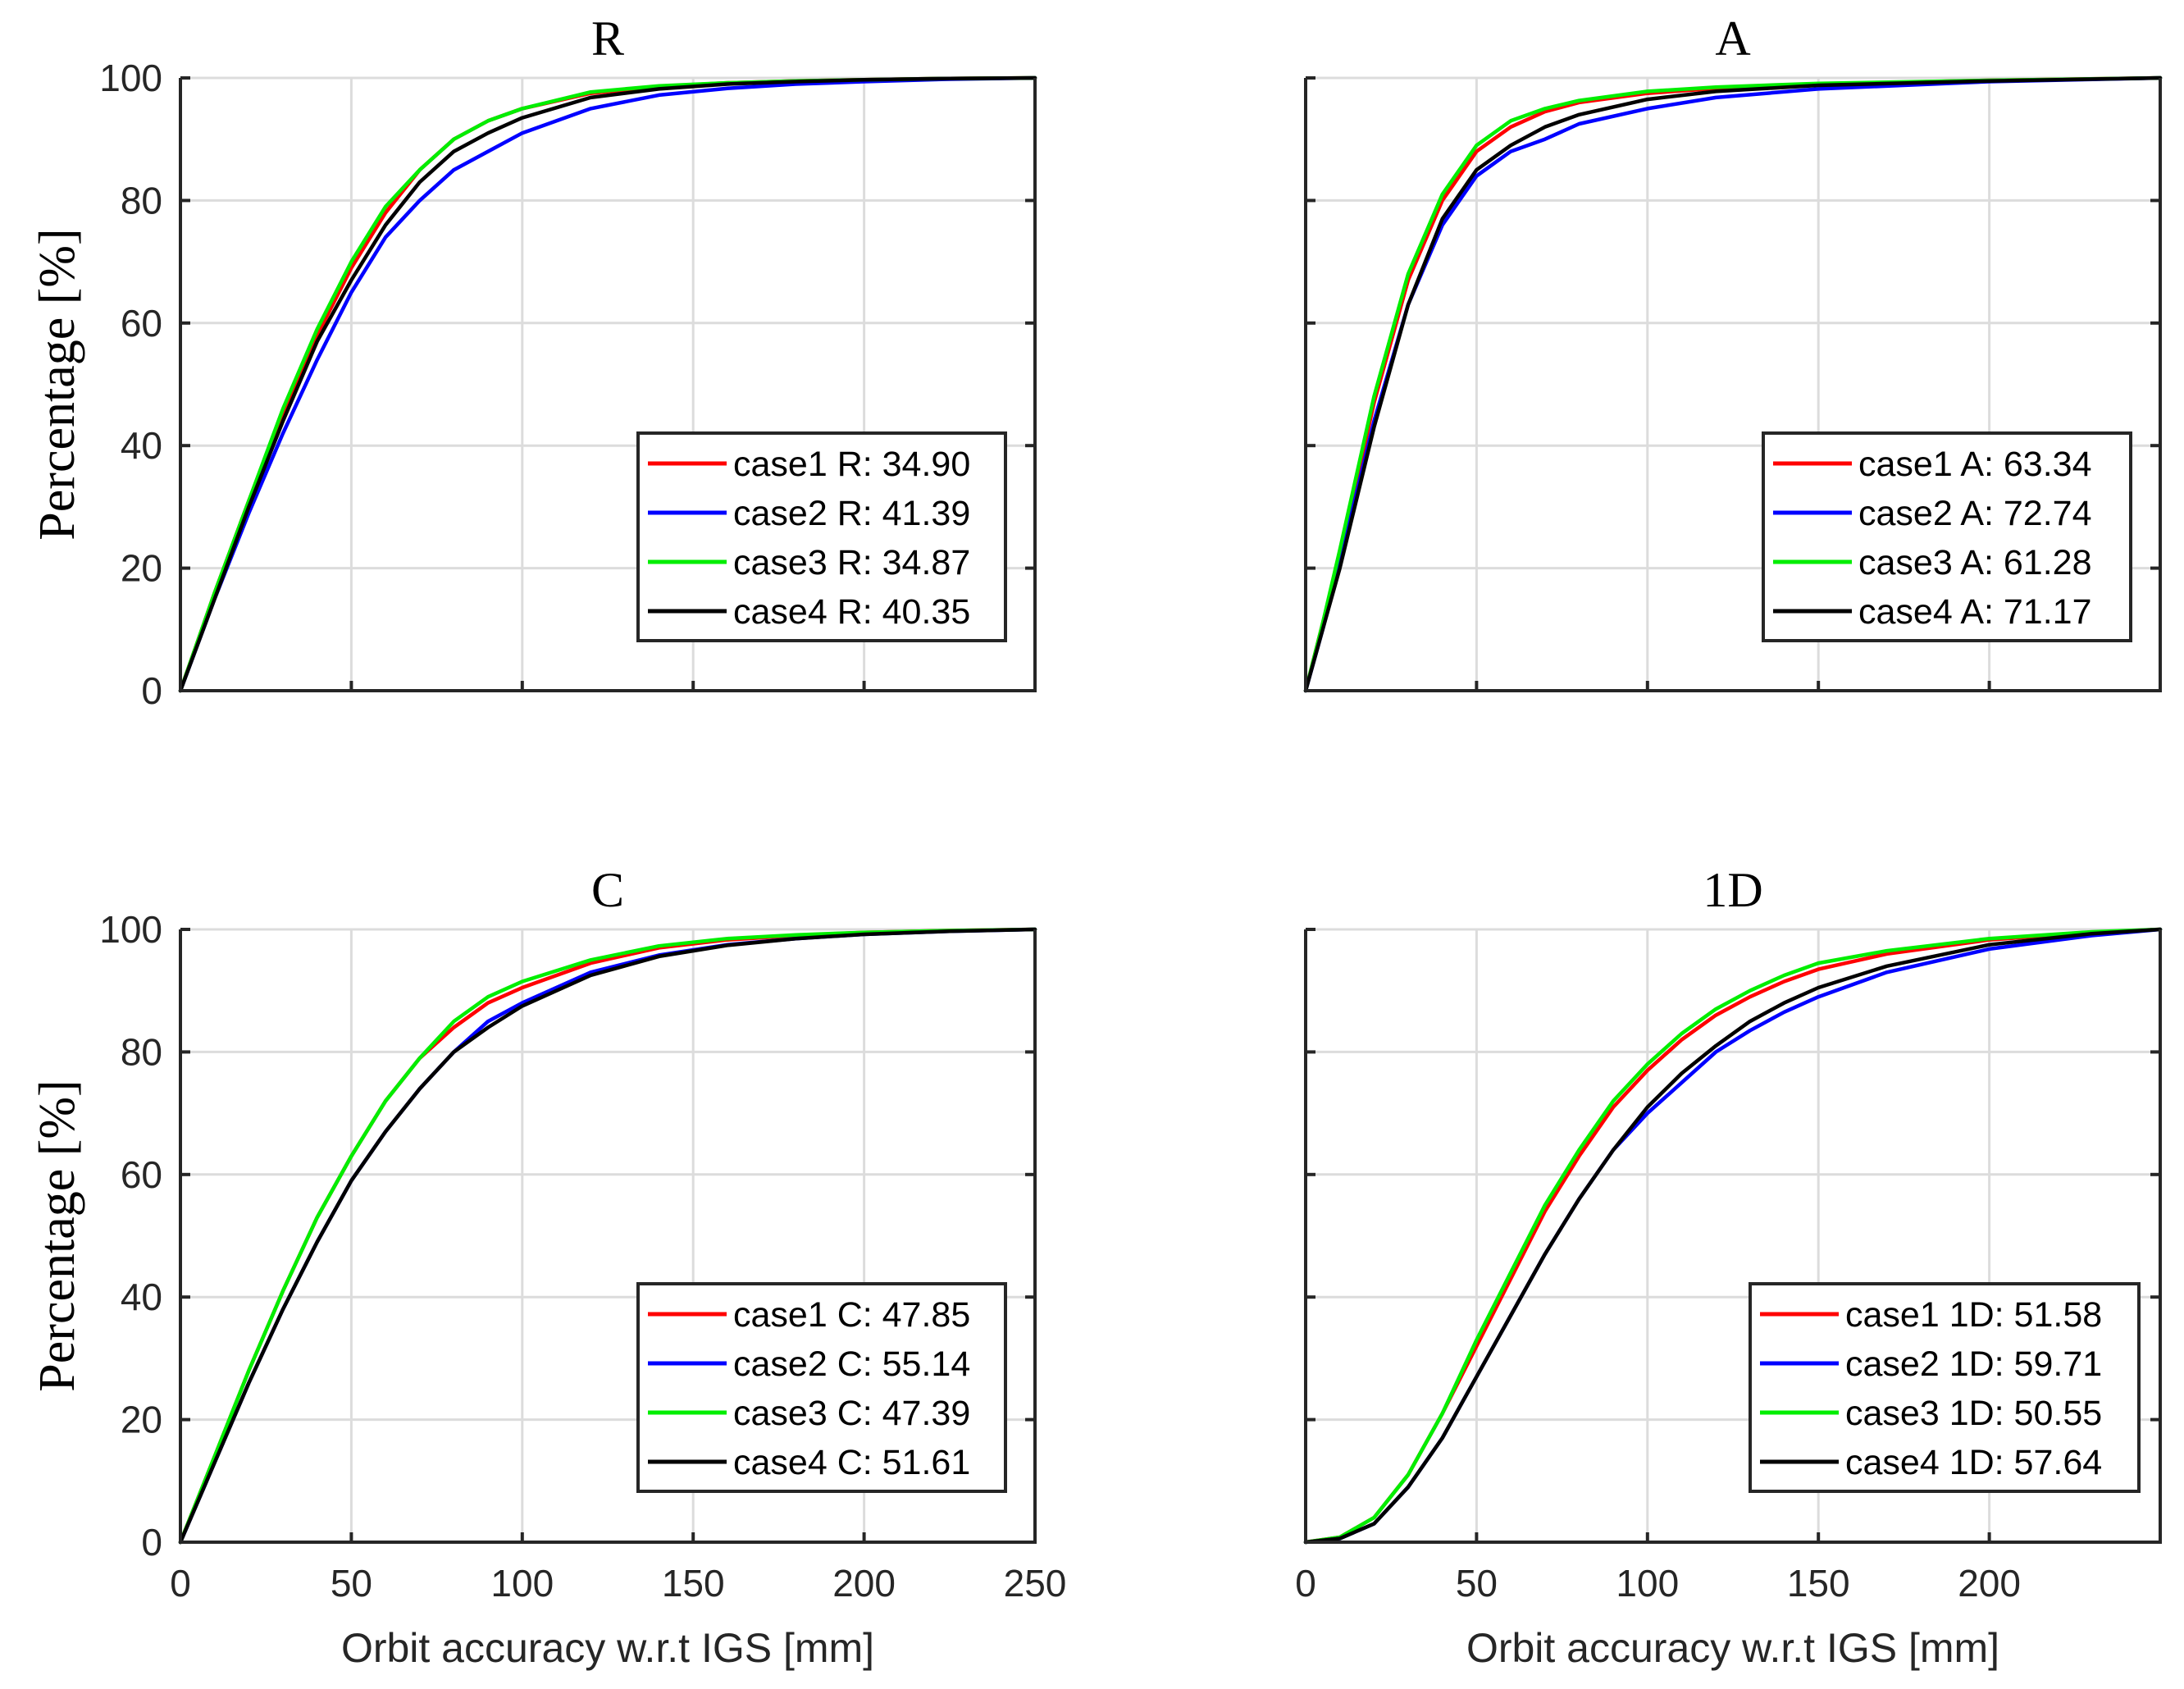  Describe the element at coordinates (1975, 464) in the screenshot. I see `legend-label: case1 A: 63.34` at that location.